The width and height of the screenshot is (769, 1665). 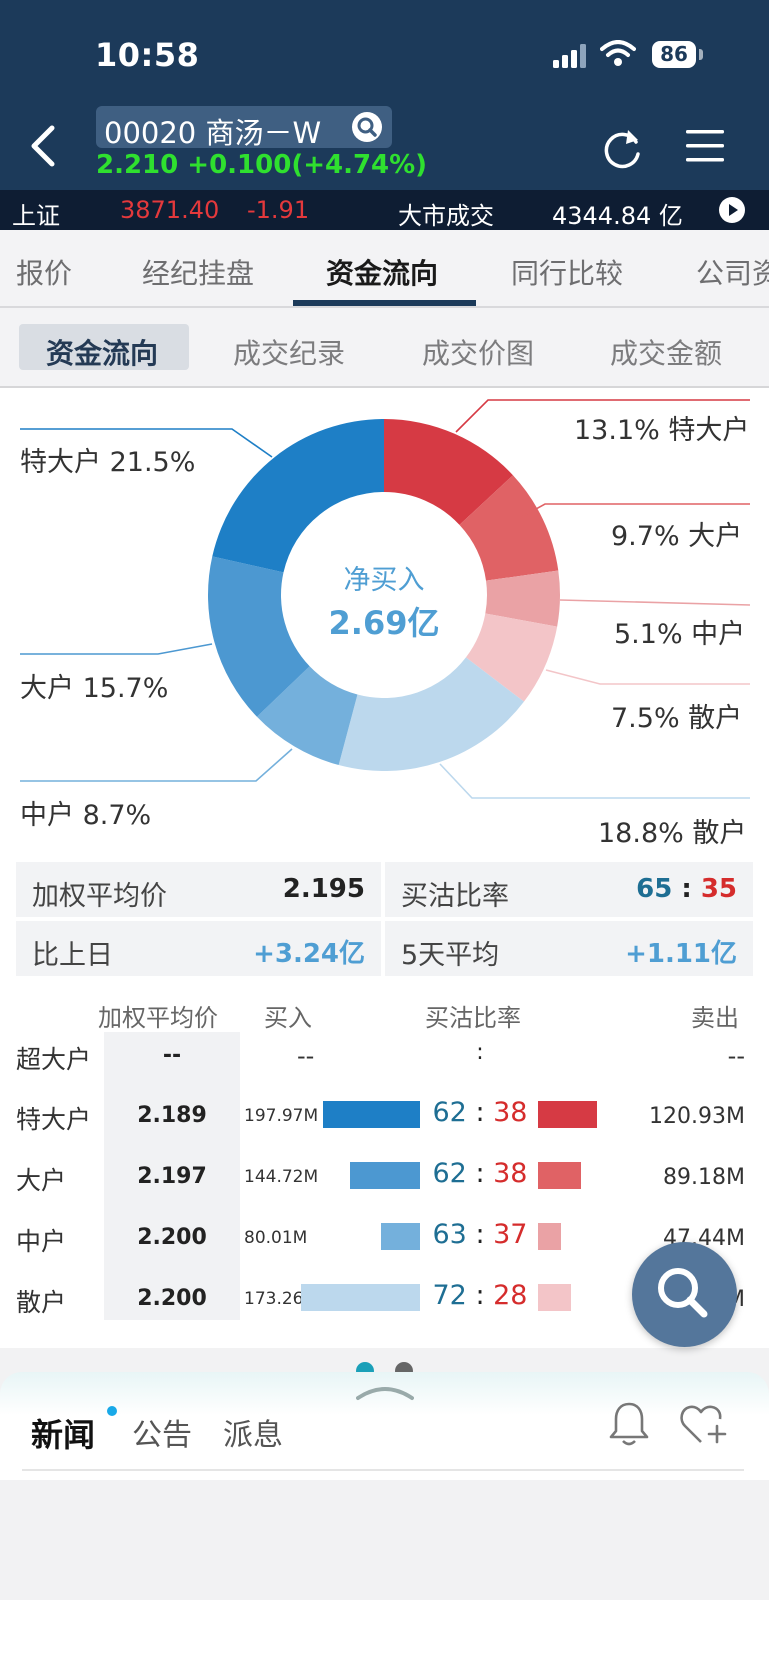 What do you see at coordinates (323, 889) in the screenshot?
I see `avg-price-value: 2.195` at bounding box center [323, 889].